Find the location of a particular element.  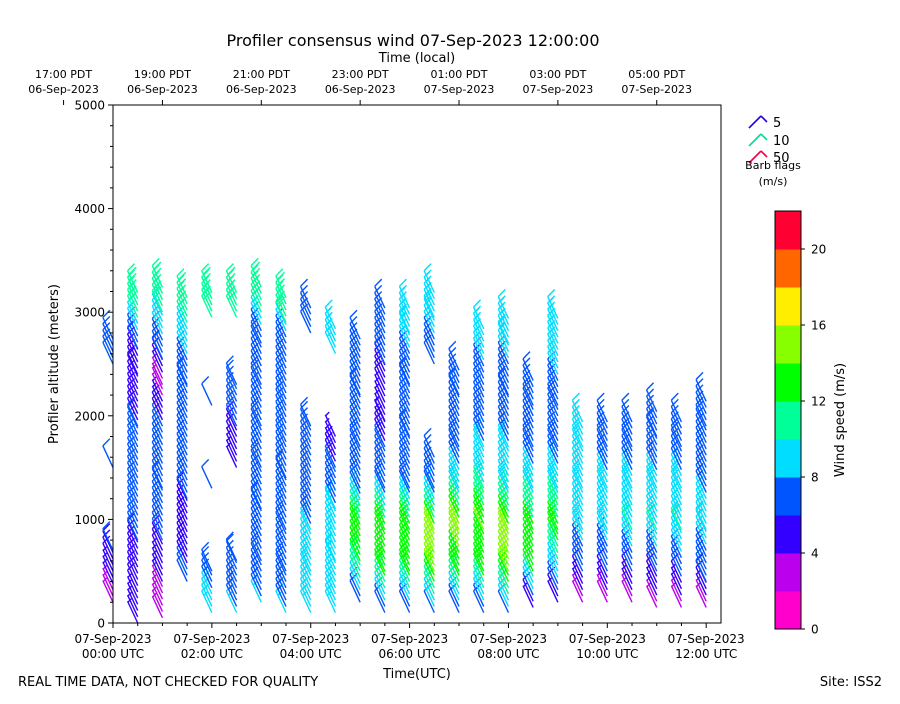

top-tick-label-date: 07-Sep-2023 is located at coordinates (459, 89).